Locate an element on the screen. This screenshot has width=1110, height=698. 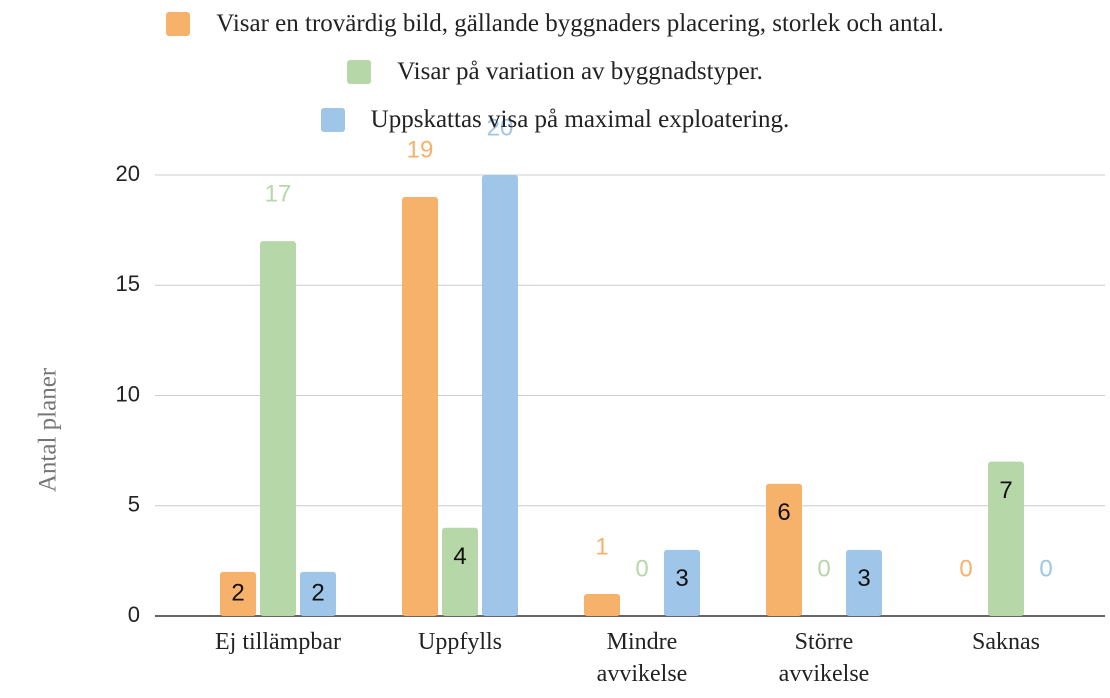
x-tick-label: Uppfylls is located at coordinates (460, 642).